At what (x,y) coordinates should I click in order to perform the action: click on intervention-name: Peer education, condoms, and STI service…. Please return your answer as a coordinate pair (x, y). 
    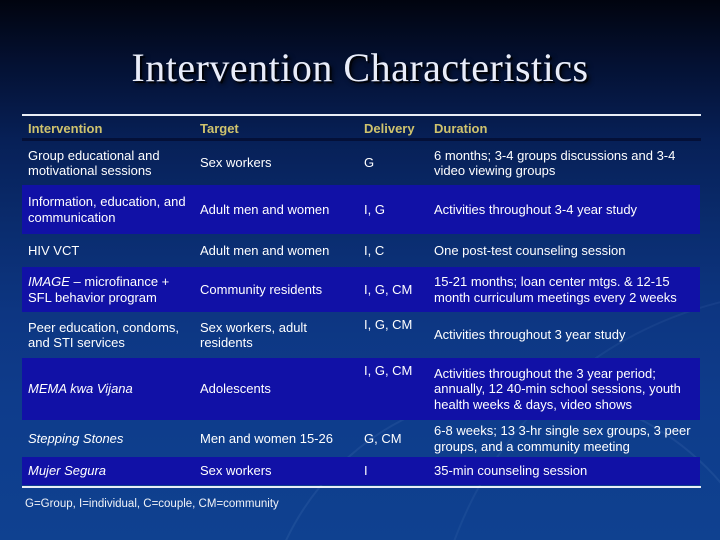
    Looking at the image, I should click on (104, 334).